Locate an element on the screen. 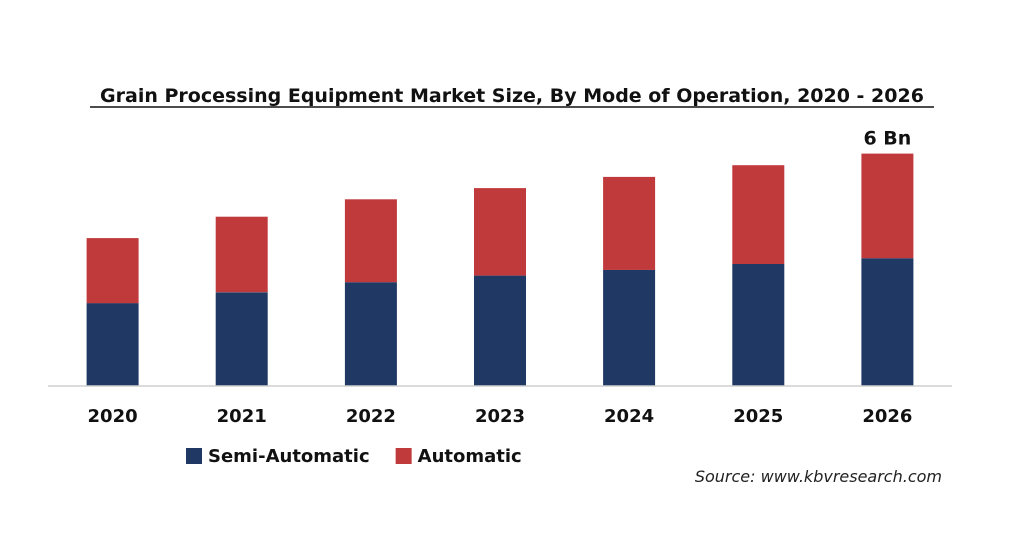 The image size is (1024, 555). x-tick-labels: 2020 2021 2022 2023 2024 2025 2026 is located at coordinates (500, 416).